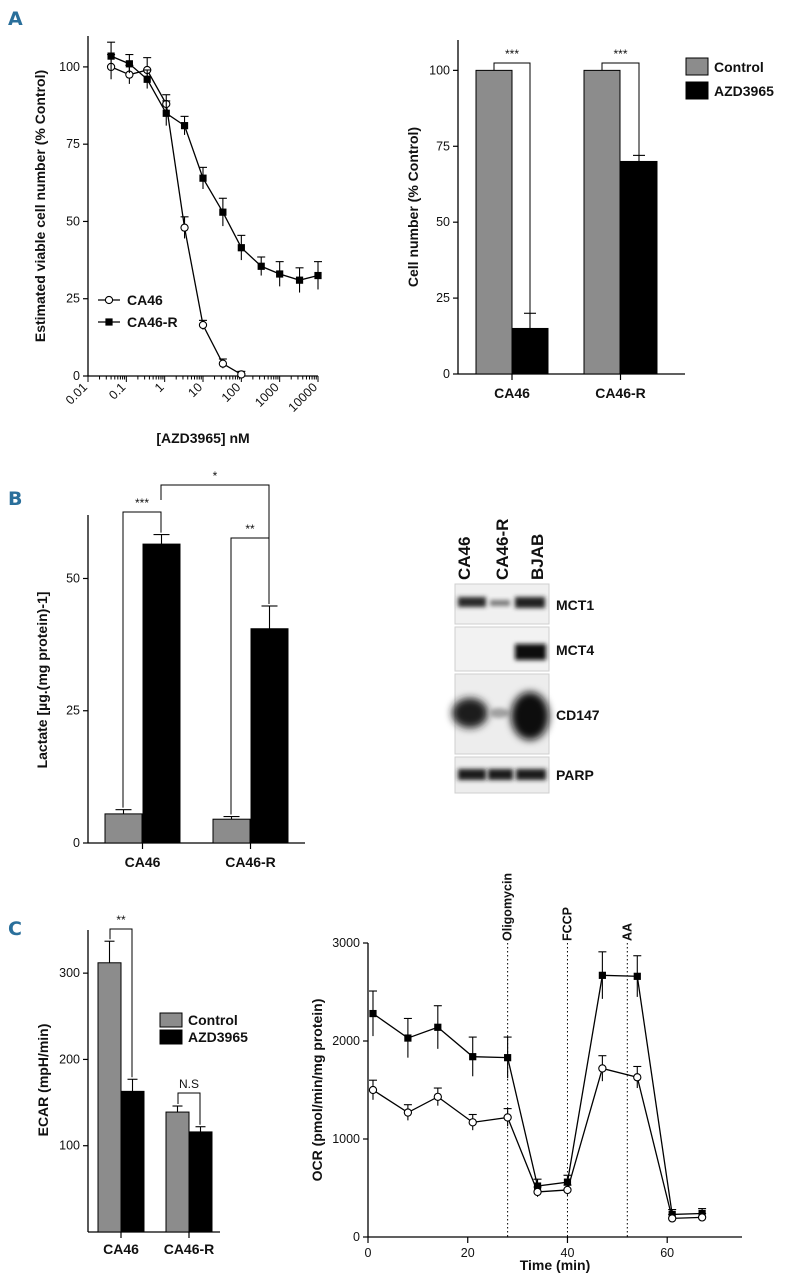  What do you see at coordinates (189, 1084) in the screenshot?
I see `c1-significance-bracket-label: N.S` at bounding box center [189, 1084].